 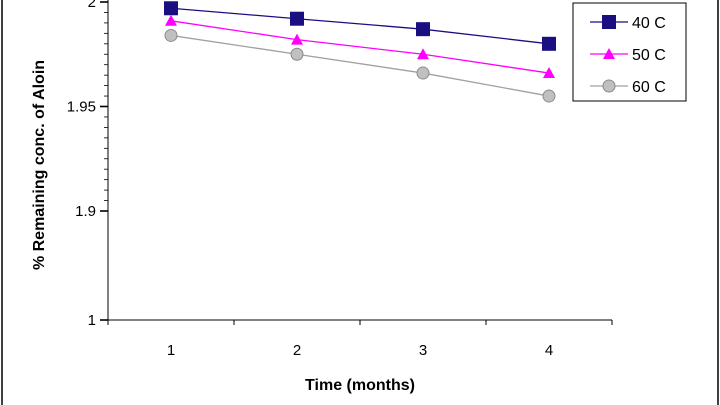 I want to click on y-major-ticks, so click(x=104, y=161).